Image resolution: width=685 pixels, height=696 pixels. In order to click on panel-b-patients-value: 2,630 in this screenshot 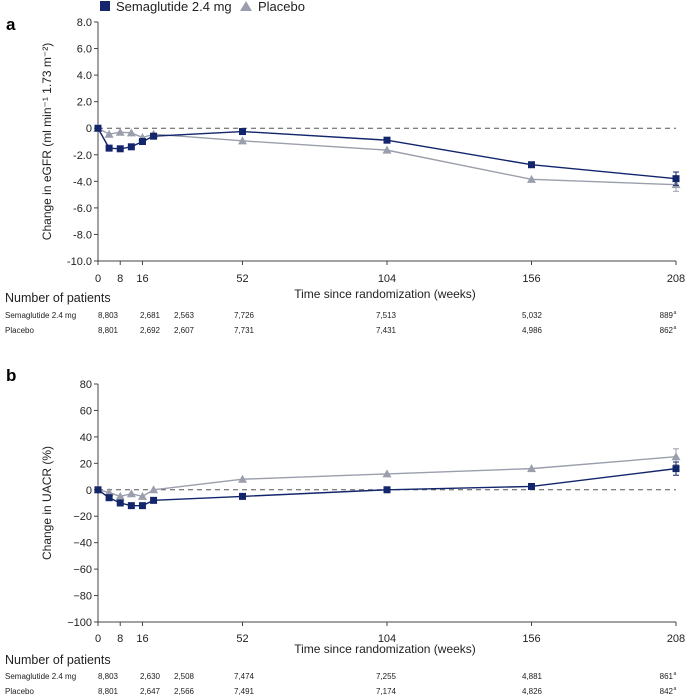, I will do `click(150, 676)`.